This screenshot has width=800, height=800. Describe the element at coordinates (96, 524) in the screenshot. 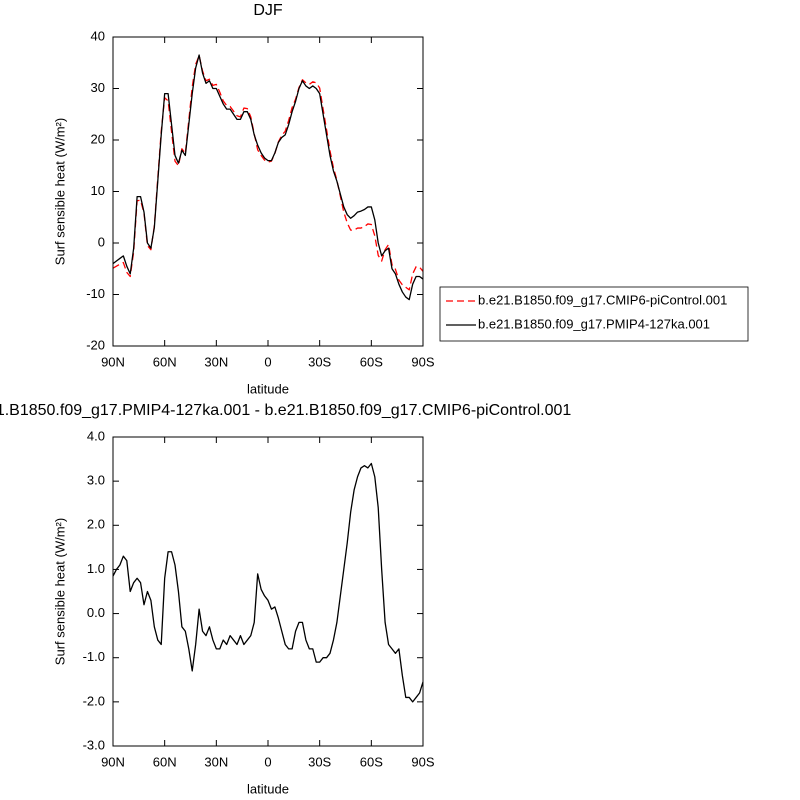

I see `y-tick-label: 2.0` at that location.